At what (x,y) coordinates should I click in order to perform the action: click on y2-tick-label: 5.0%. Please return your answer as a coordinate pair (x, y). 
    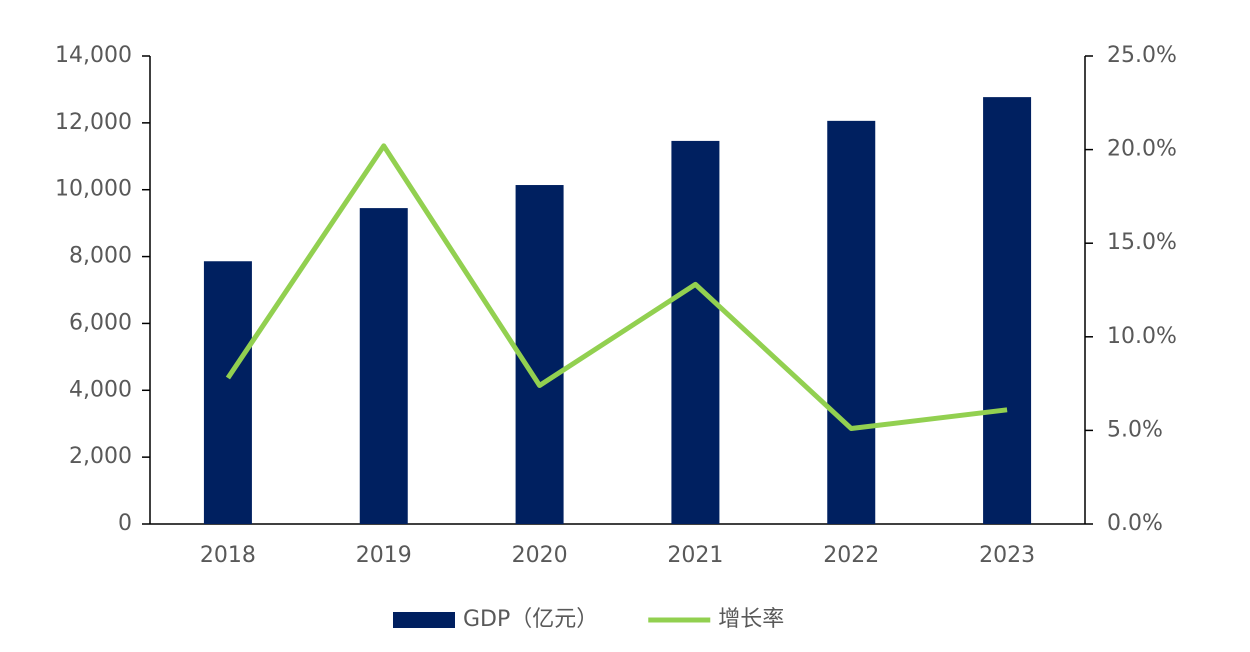
    Looking at the image, I should click on (1135, 429).